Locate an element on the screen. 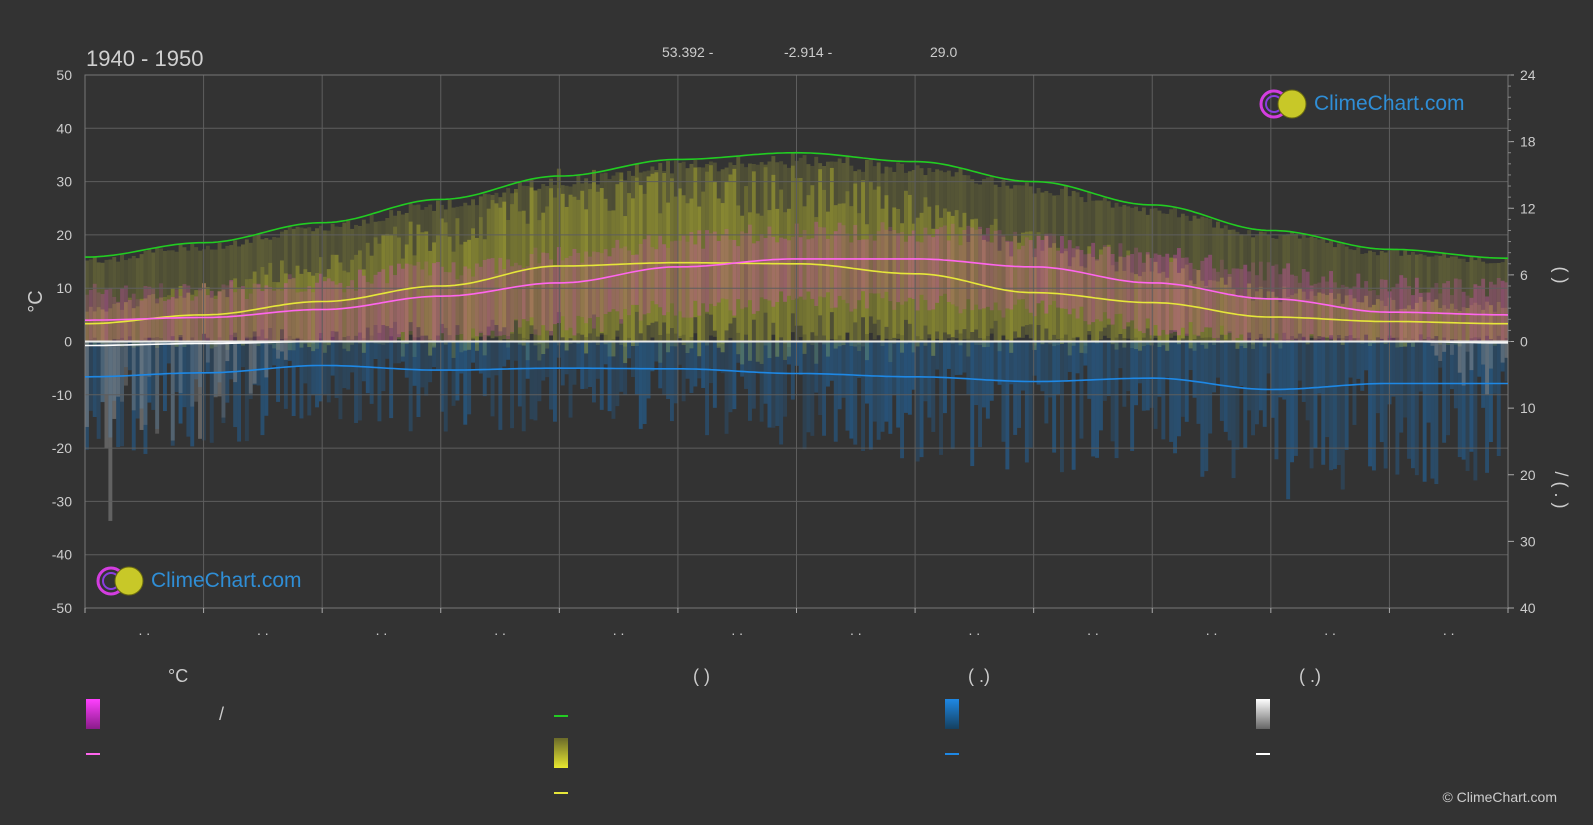 The image size is (1593, 825). y-tick-left: 30 is located at coordinates (64, 182).